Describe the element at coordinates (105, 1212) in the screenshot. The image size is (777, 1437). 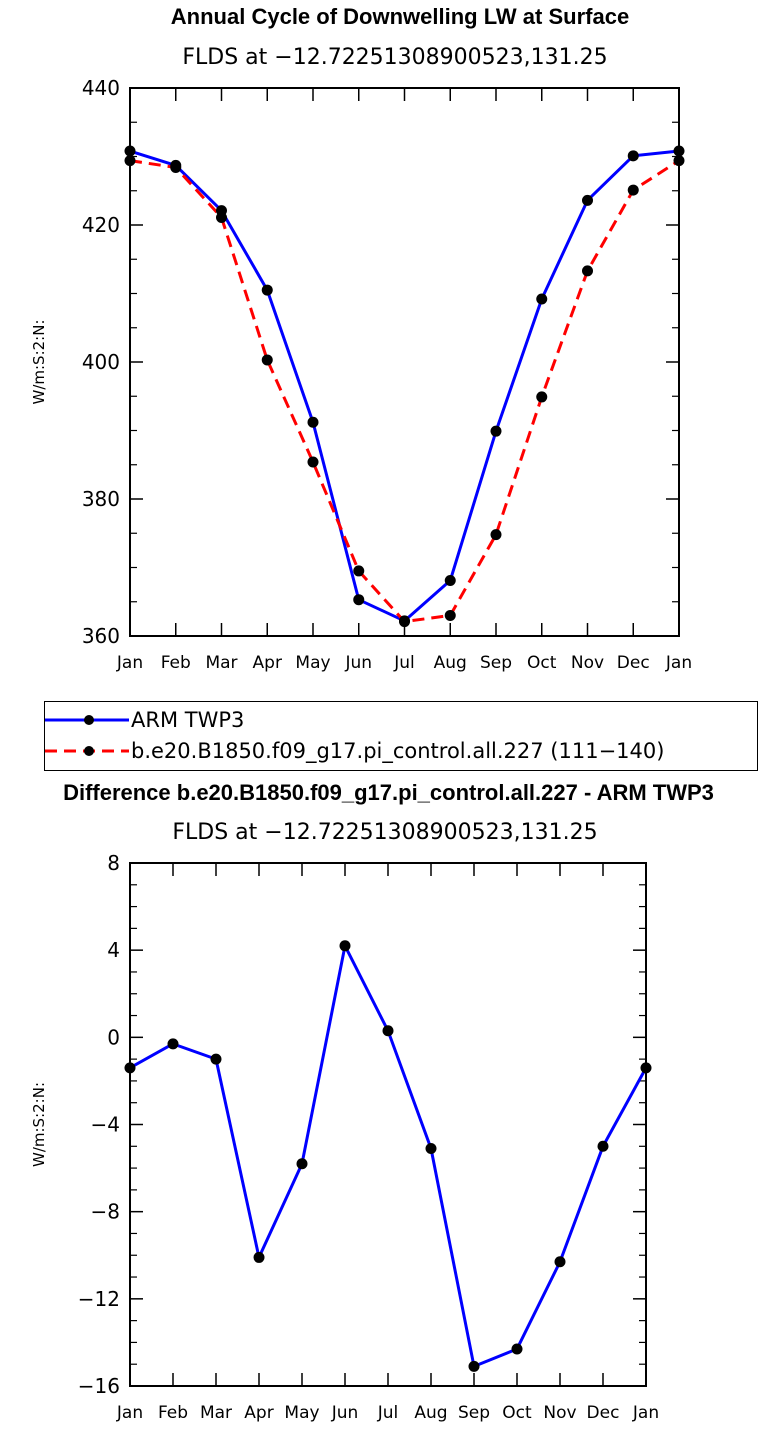
I see `y-tick-label: −8` at that location.